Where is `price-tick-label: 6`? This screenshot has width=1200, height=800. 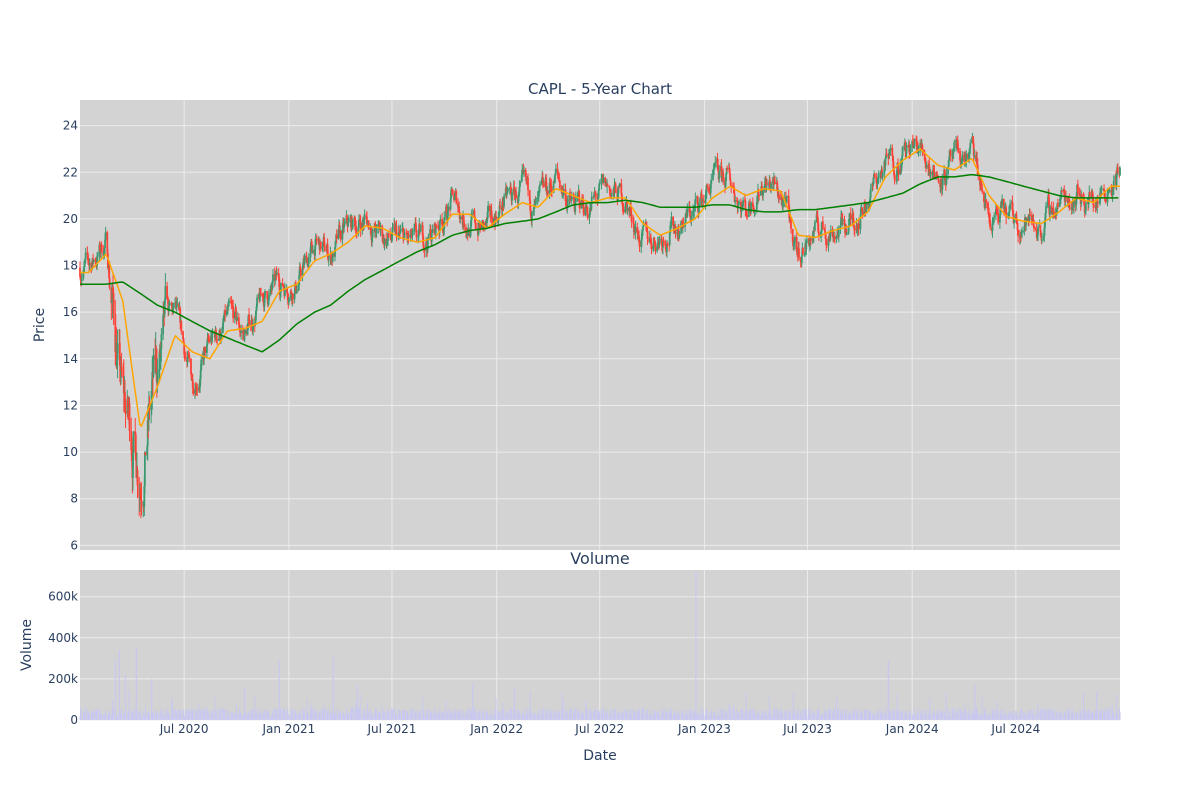
price-tick-label: 6 is located at coordinates (74, 545).